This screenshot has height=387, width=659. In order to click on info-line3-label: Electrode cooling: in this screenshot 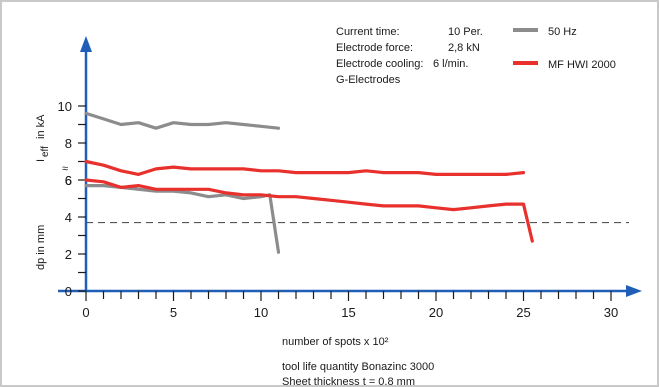, I will do `click(379, 64)`.